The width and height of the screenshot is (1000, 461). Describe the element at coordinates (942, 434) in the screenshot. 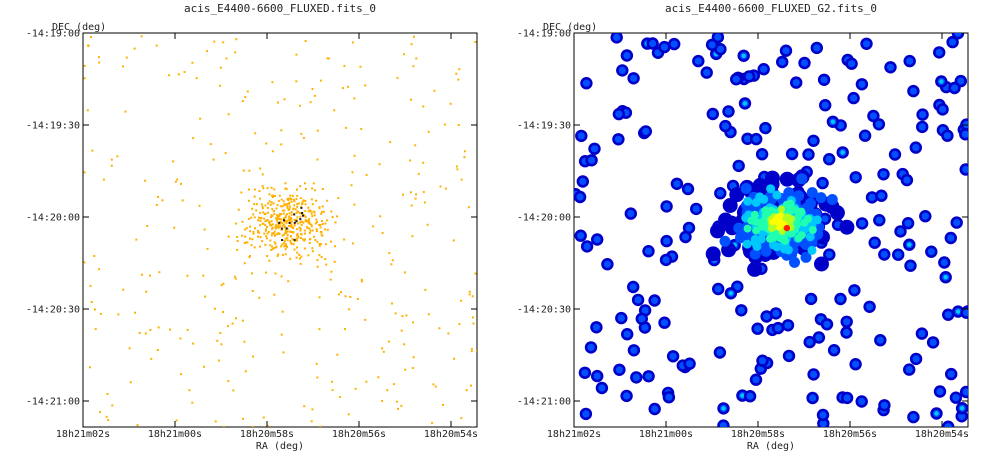

I see `xtick-label: 18h20m54s` at that location.